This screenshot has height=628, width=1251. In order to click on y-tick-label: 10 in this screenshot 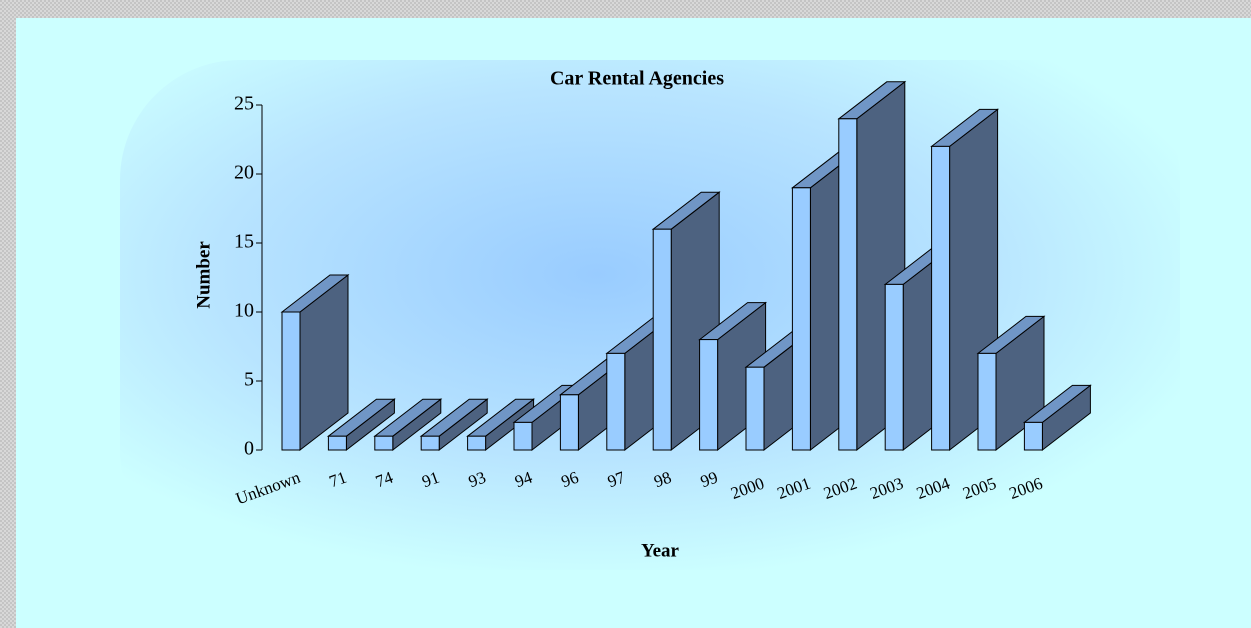, I will do `click(244, 311)`.